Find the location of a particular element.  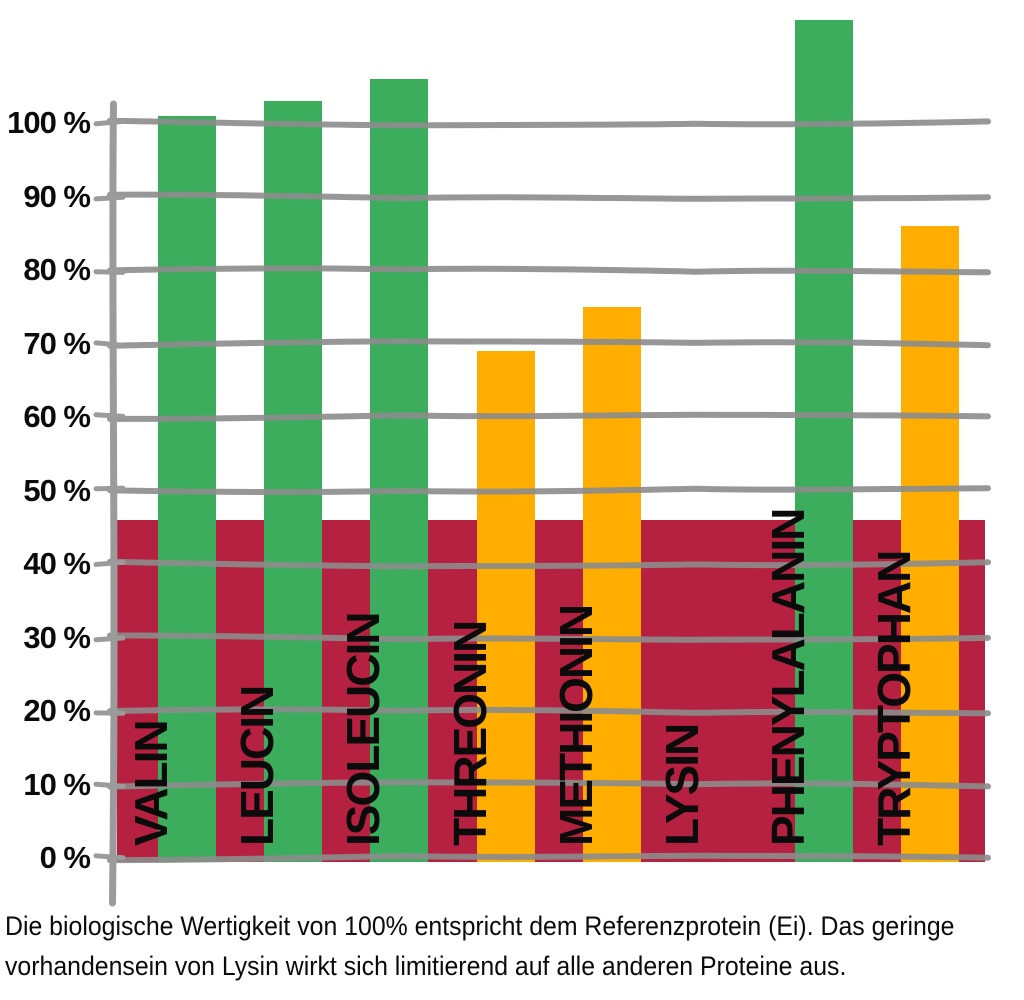

y-axis-line is located at coordinates (113, 503).